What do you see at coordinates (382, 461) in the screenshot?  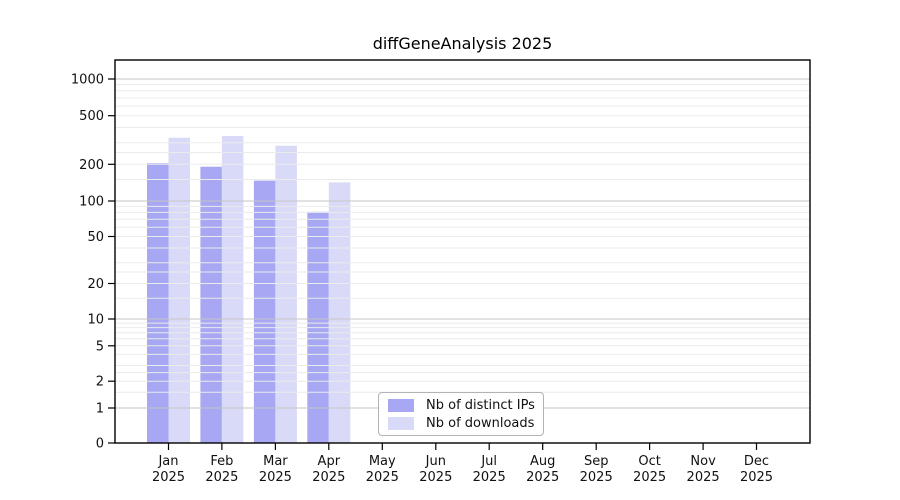 I see `x-tick-label-month: May` at bounding box center [382, 461].